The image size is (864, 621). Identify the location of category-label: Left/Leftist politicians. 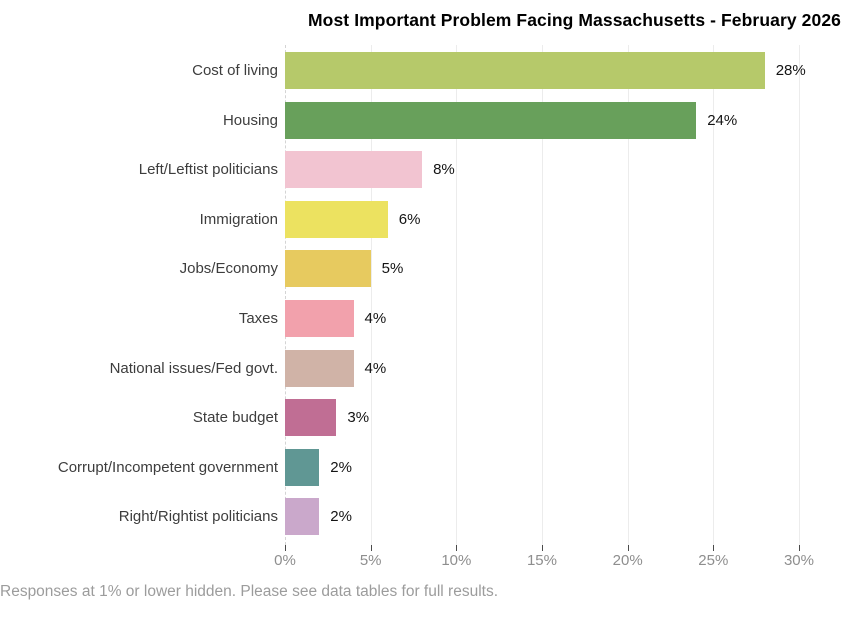
(208, 170).